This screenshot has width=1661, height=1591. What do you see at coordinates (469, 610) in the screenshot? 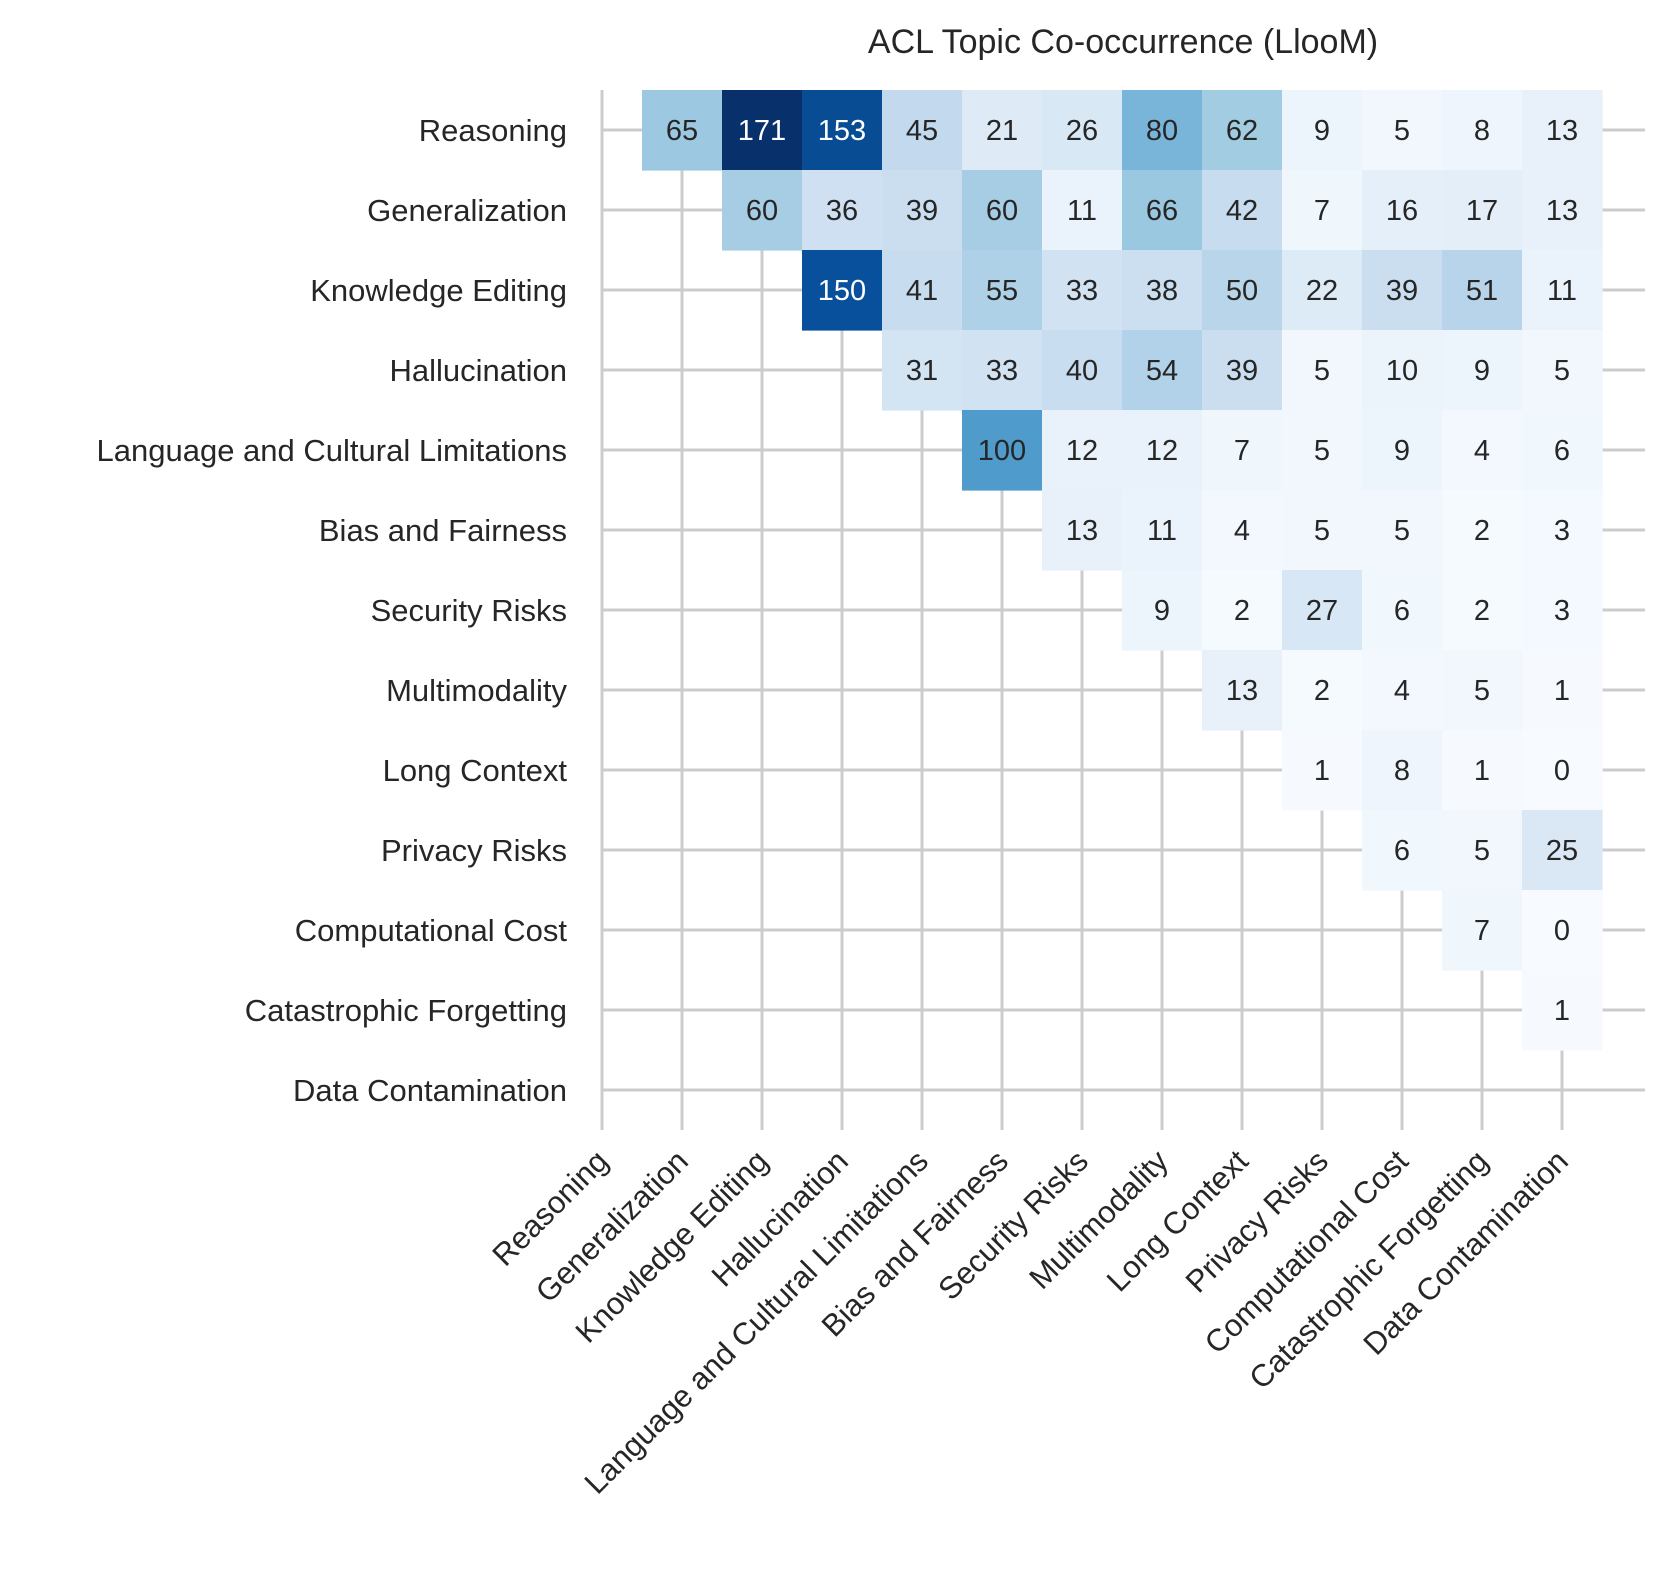
I see `y-tick-label: Security Risks` at bounding box center [469, 610].